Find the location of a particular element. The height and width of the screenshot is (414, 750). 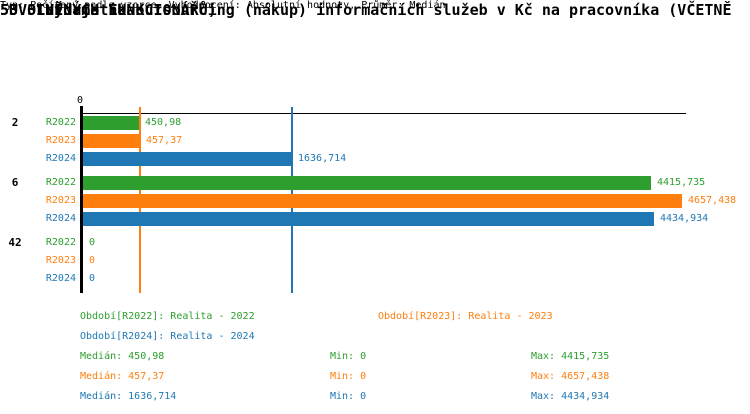

bar-value-42-r2023: 0 is located at coordinates (92, 260).